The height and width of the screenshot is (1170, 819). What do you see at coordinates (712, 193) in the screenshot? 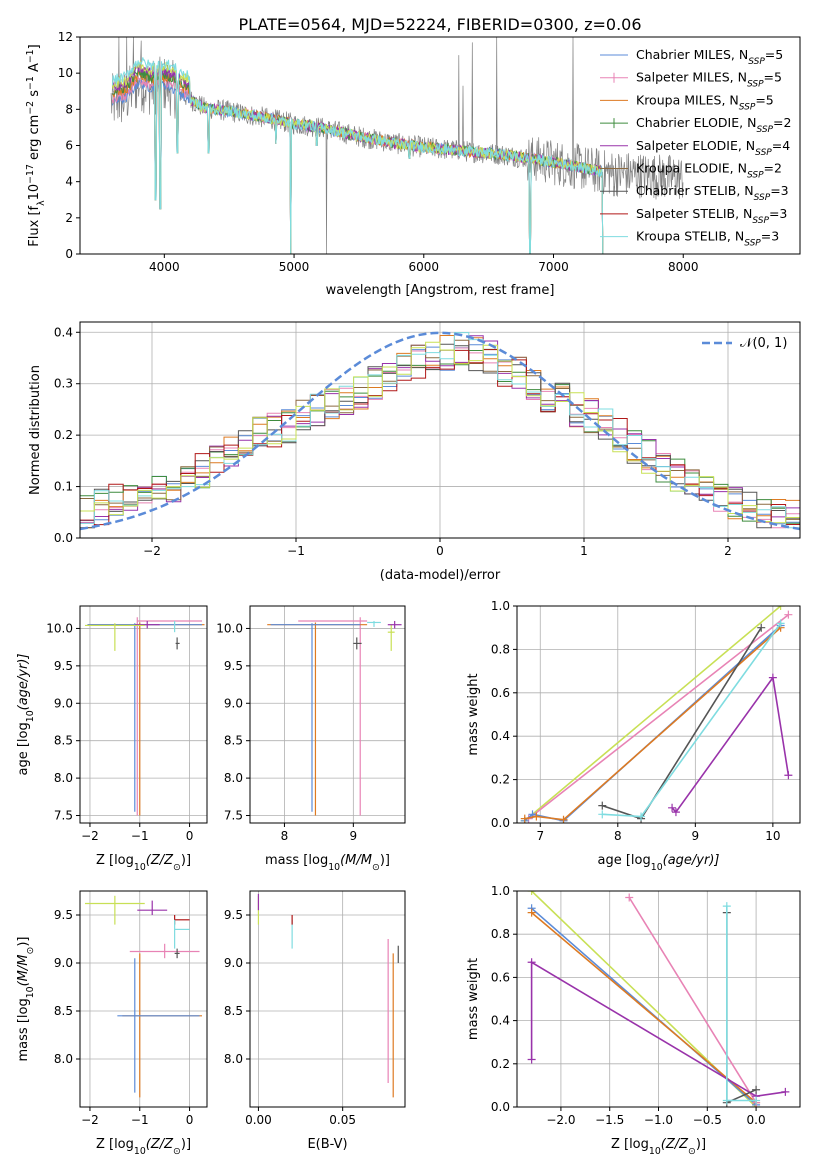
I see `legend-entry: Chabrier STELIB, NSSP=3` at bounding box center [712, 193].